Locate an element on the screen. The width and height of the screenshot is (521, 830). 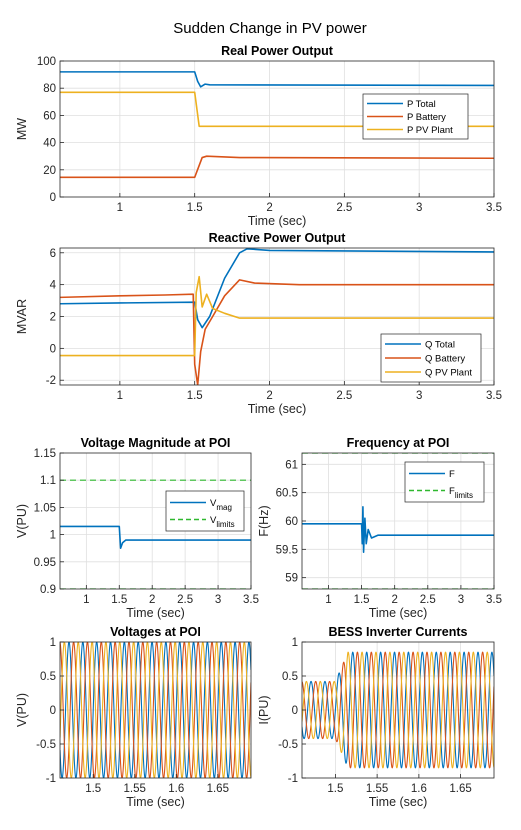
y-tick-label: 60 is located at coordinates (49, 116).